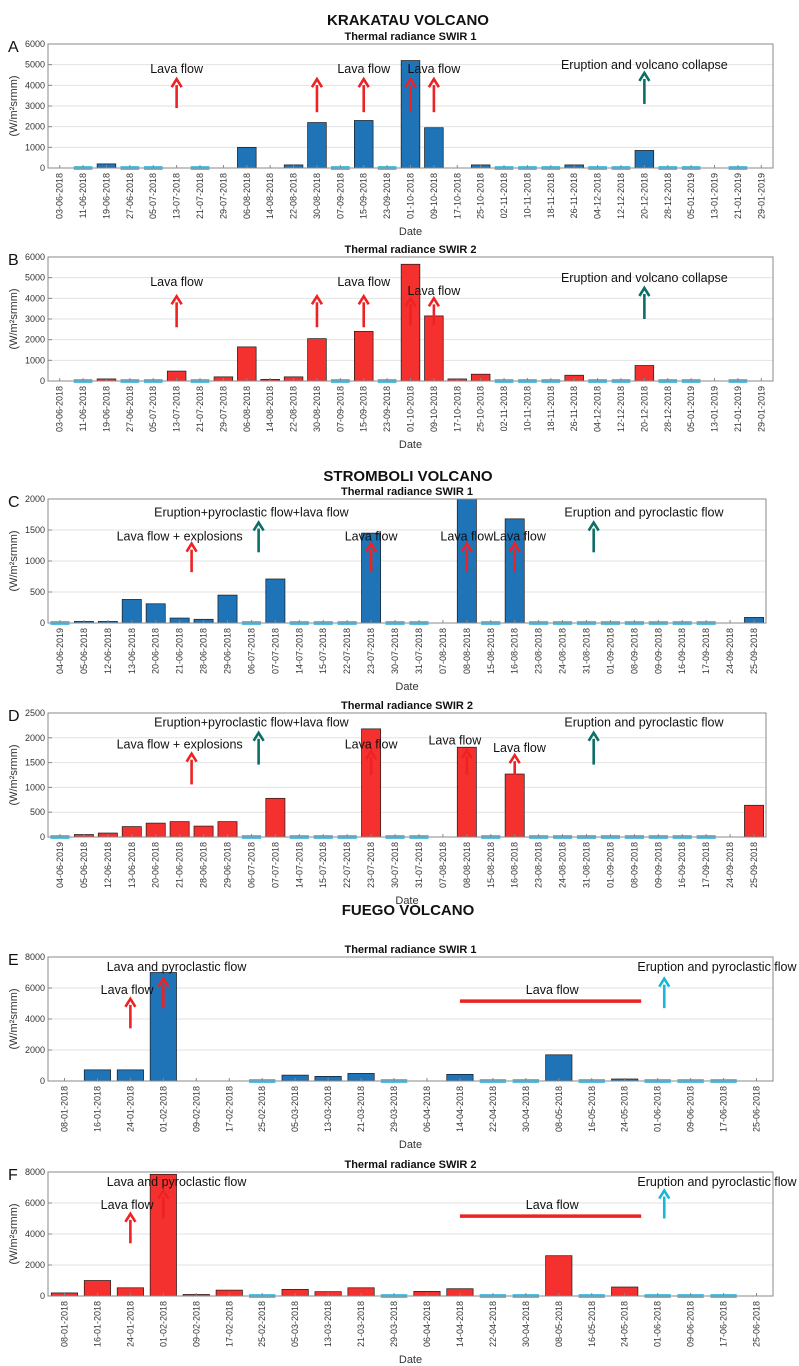 The width and height of the screenshot is (799, 1366). I want to click on x-tick-label-a-20: 10-11-2018, so click(527, 195).